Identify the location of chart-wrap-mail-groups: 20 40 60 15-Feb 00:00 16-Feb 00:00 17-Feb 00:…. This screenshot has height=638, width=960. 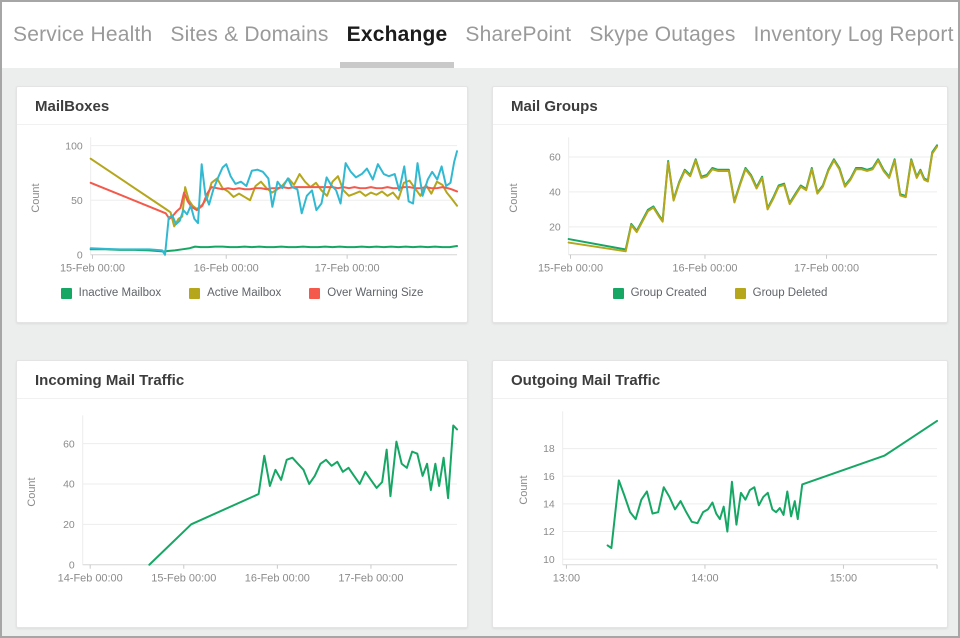
(720, 223).